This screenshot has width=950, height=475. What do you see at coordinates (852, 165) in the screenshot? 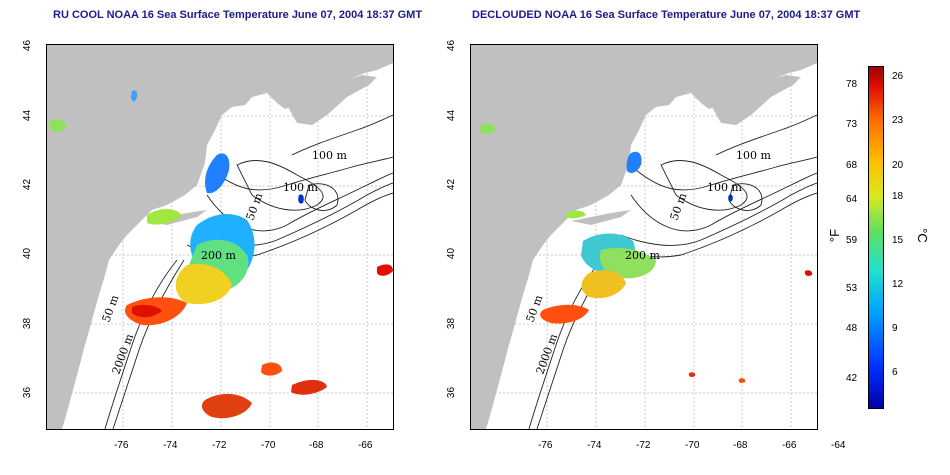
I see `f-tick: 68` at bounding box center [852, 165].